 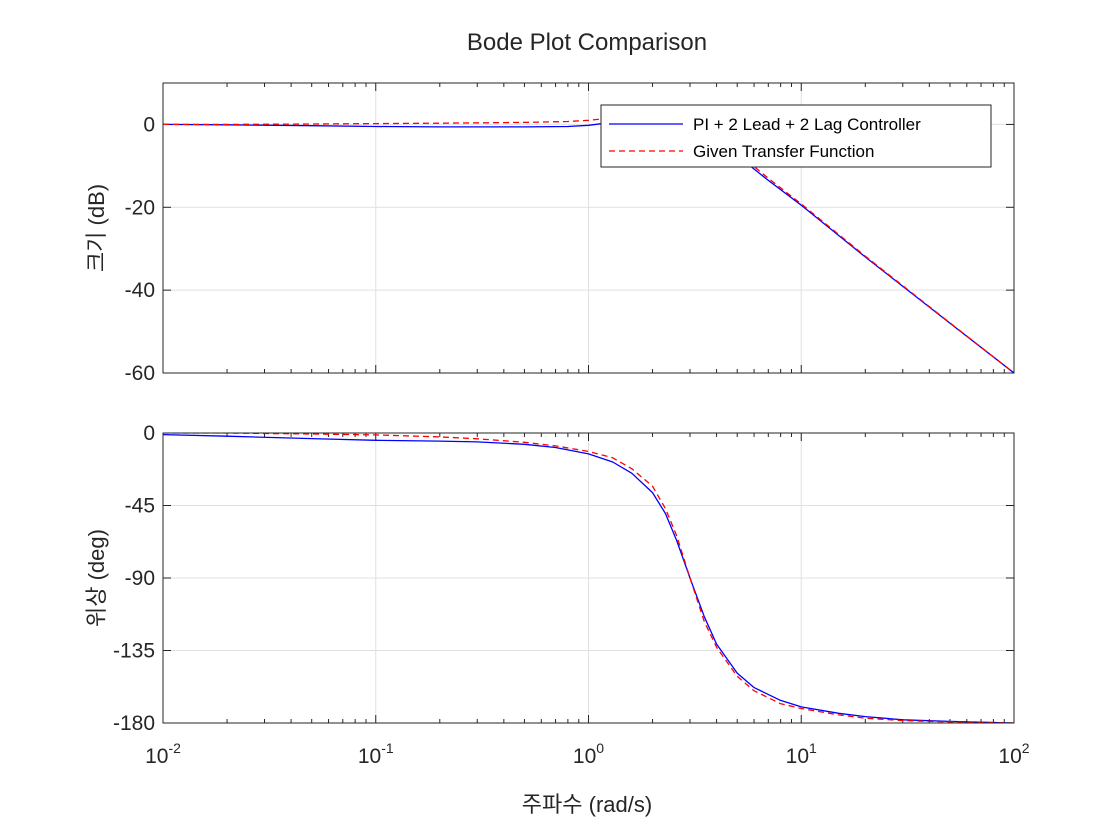 What do you see at coordinates (387, 748) in the screenshot?
I see `x-tick-exponent: -1` at bounding box center [387, 748].